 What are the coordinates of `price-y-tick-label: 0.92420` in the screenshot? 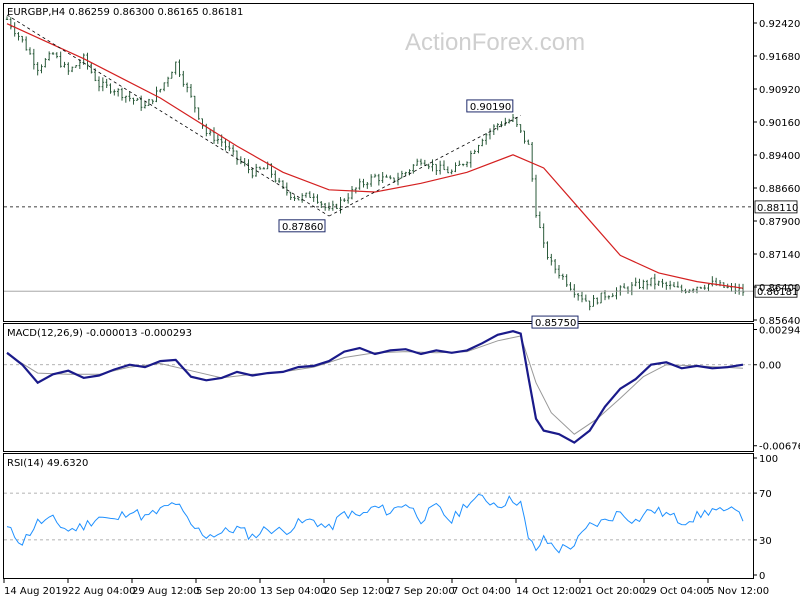 It's located at (779, 24).